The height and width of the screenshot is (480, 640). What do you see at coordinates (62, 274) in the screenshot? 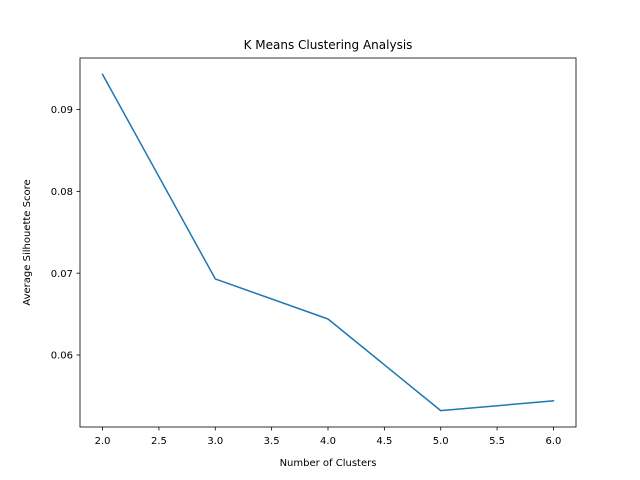
I see `y-tick-label: 0.07` at bounding box center [62, 274].